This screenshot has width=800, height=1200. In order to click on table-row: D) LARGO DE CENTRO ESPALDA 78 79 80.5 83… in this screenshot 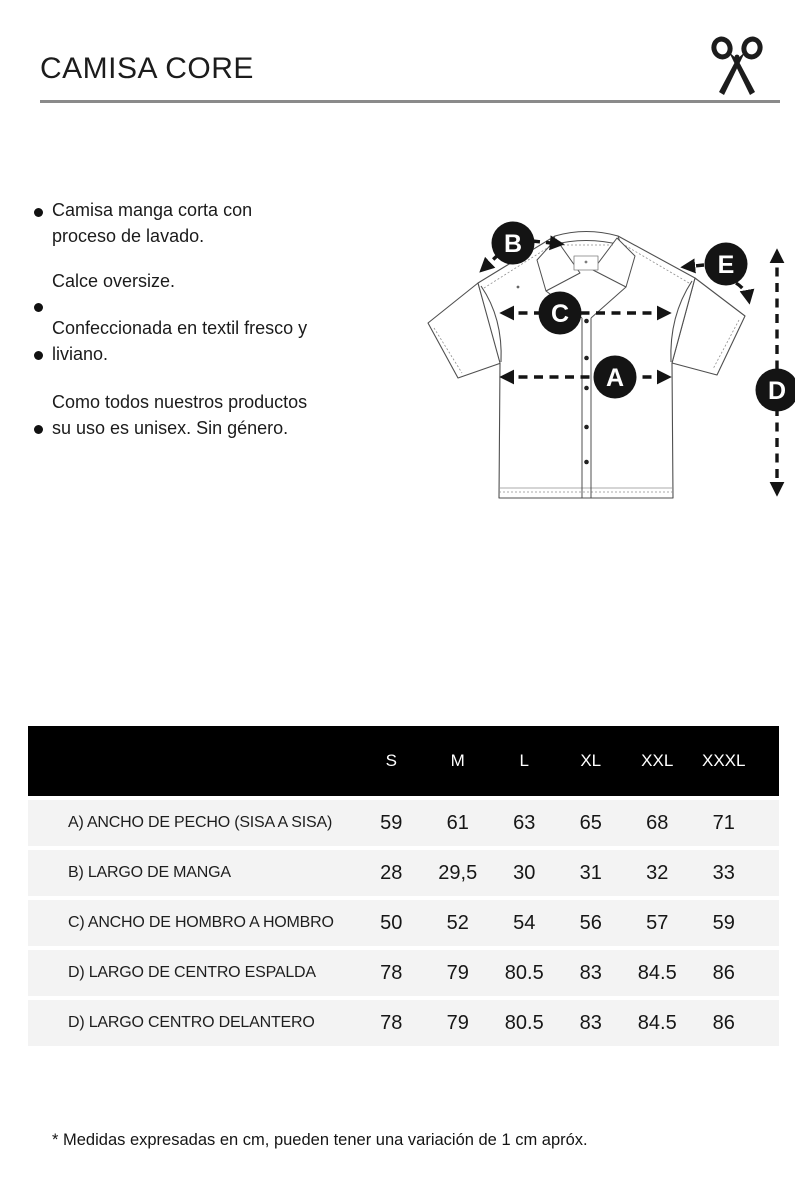, I will do `click(403, 973)`.